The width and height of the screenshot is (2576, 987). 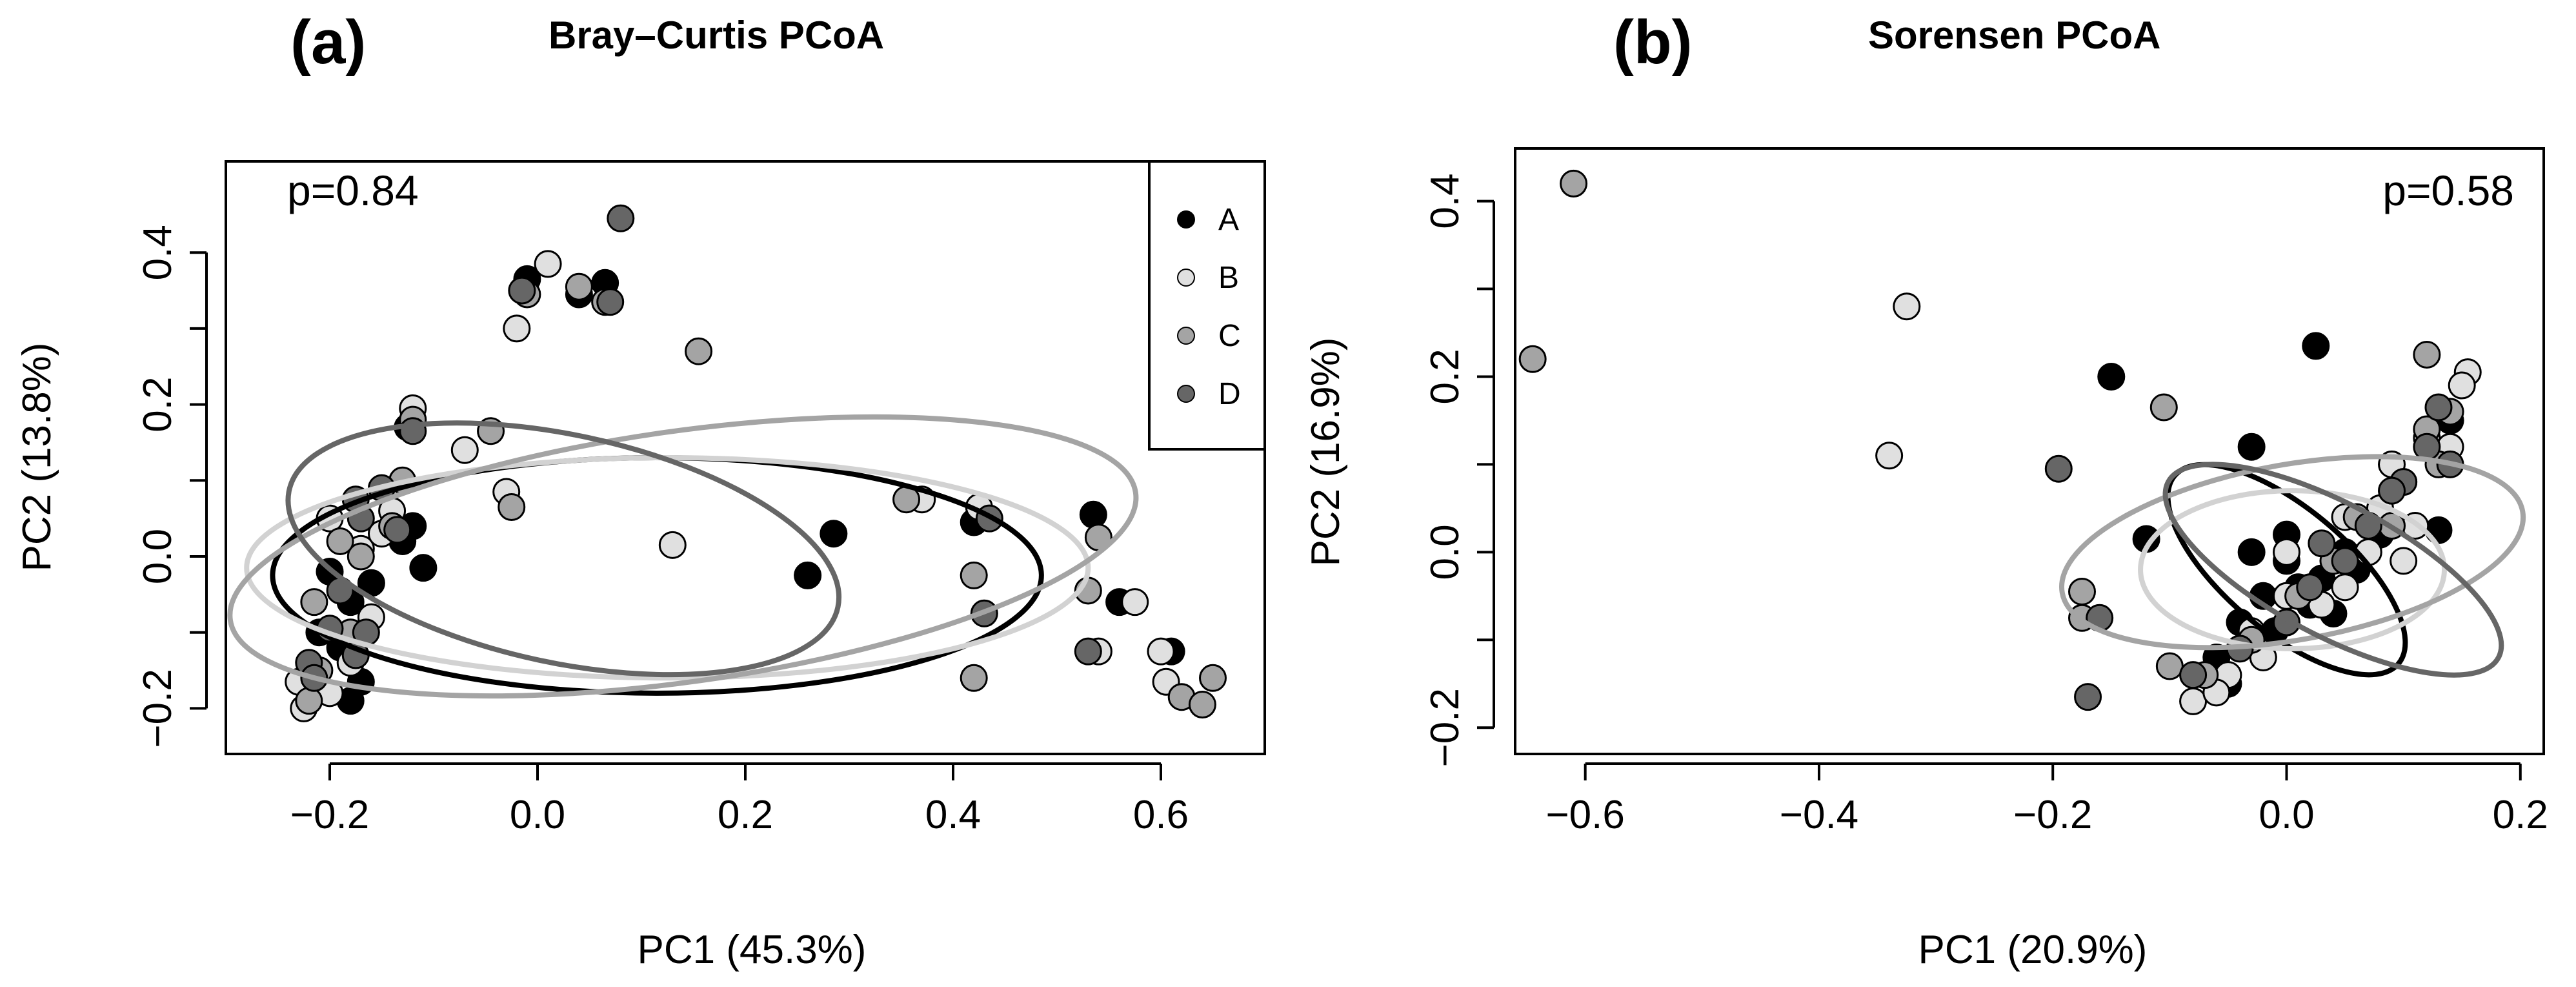 I want to click on plot-a-legend-box, so click(x=1207, y=306).